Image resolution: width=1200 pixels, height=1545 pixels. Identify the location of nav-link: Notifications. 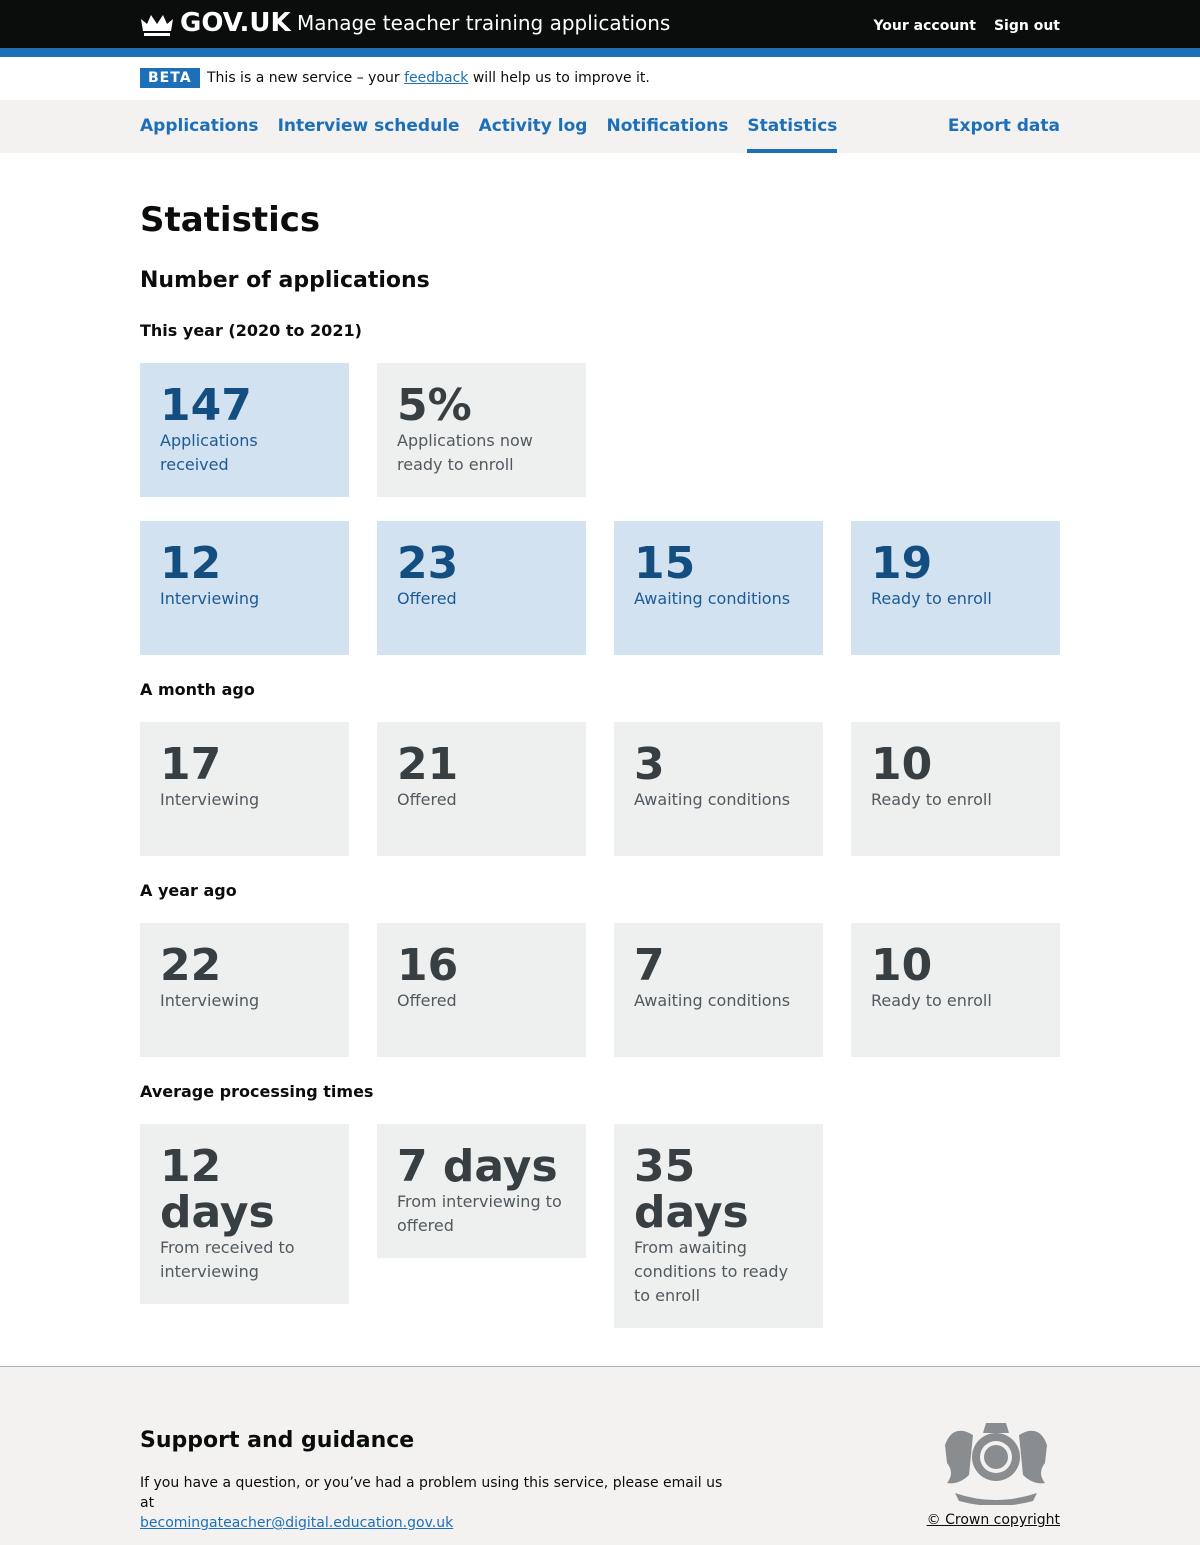
(667, 126).